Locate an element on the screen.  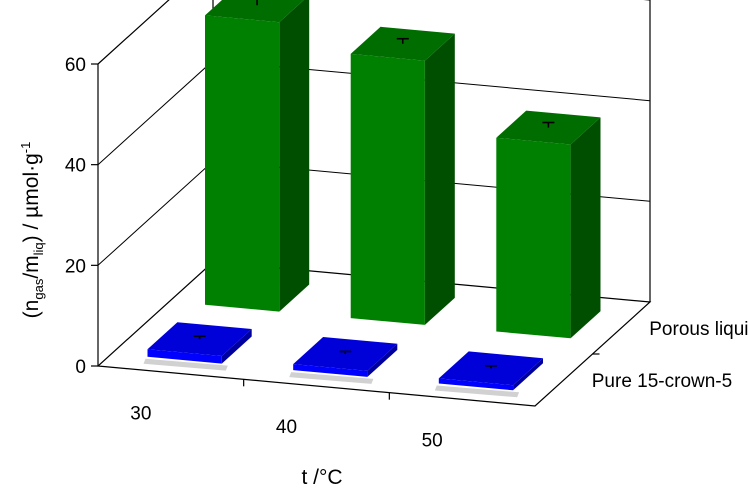
series-label: Pure 15-crown-5 is located at coordinates (662, 381).